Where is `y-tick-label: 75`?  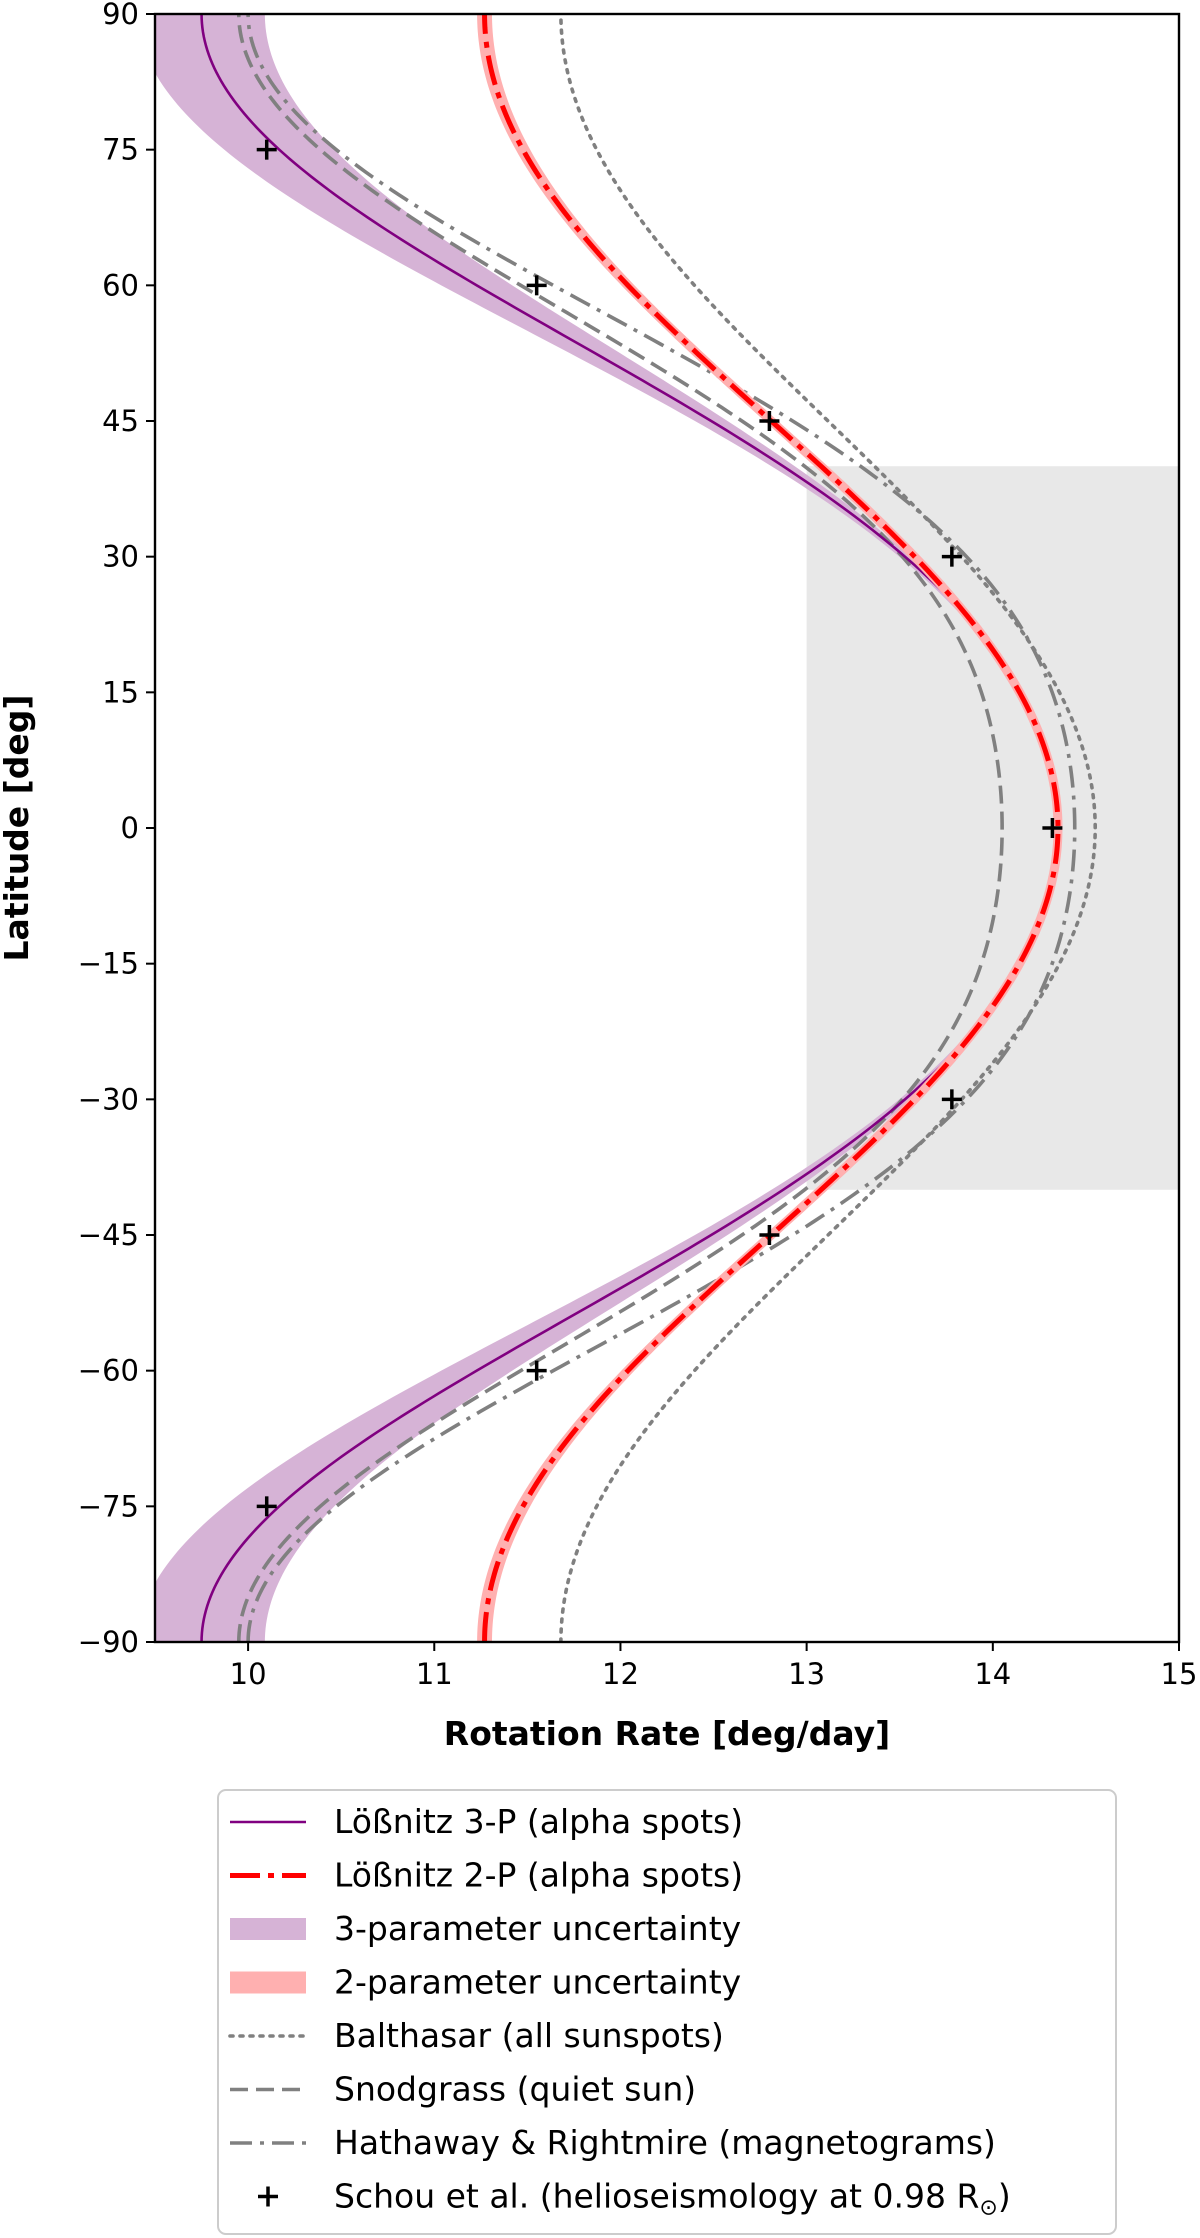
y-tick-label: 75 is located at coordinates (120, 150).